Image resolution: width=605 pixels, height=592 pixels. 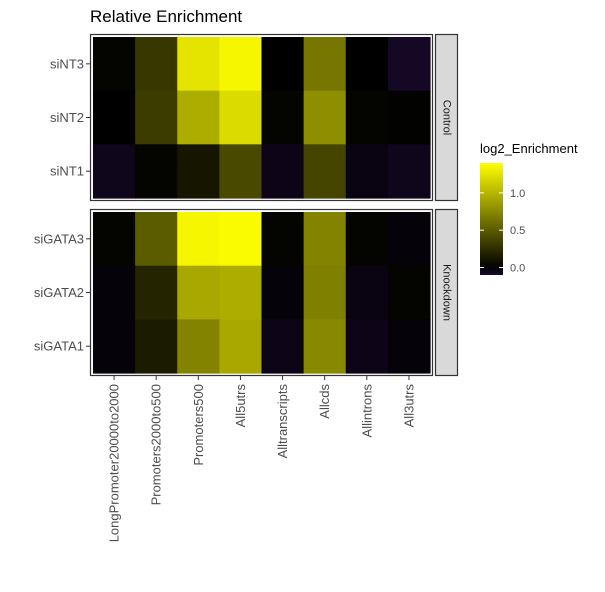 What do you see at coordinates (491, 219) in the screenshot?
I see `legend-colorbar` at bounding box center [491, 219].